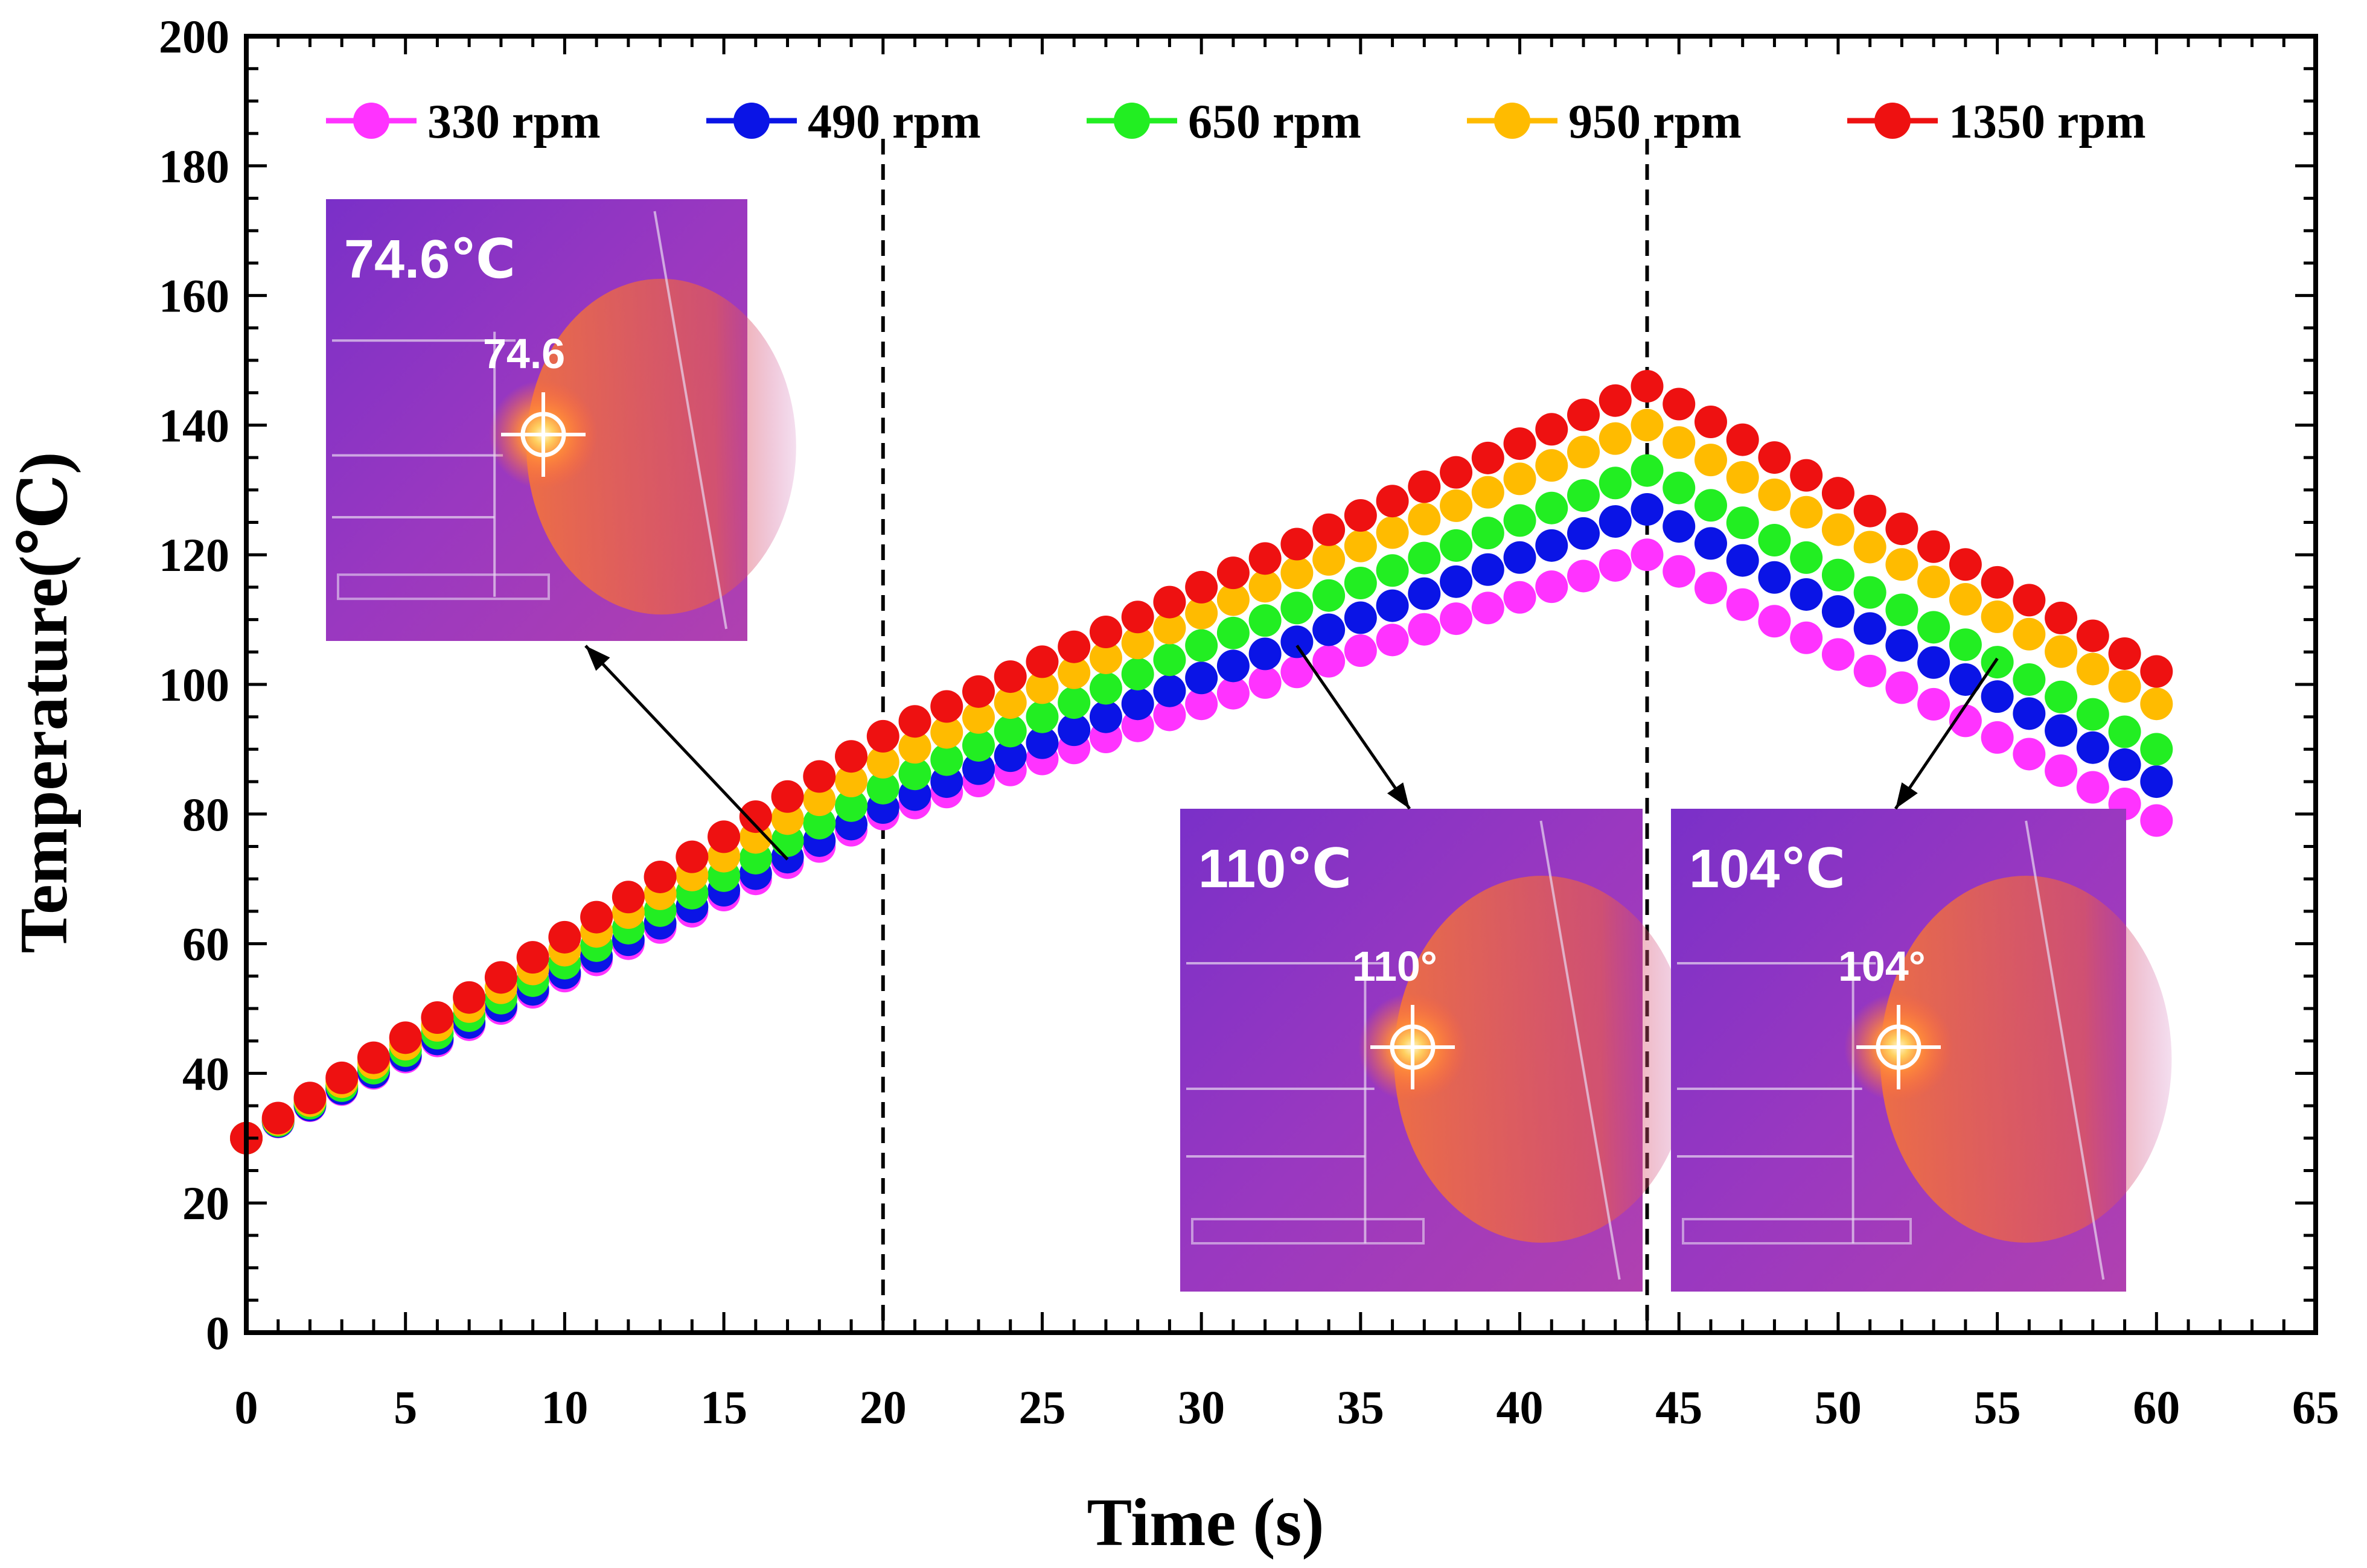 The width and height of the screenshot is (2367, 1568). What do you see at coordinates (246, 1407) in the screenshot?
I see `x-tick-label: 0` at bounding box center [246, 1407].